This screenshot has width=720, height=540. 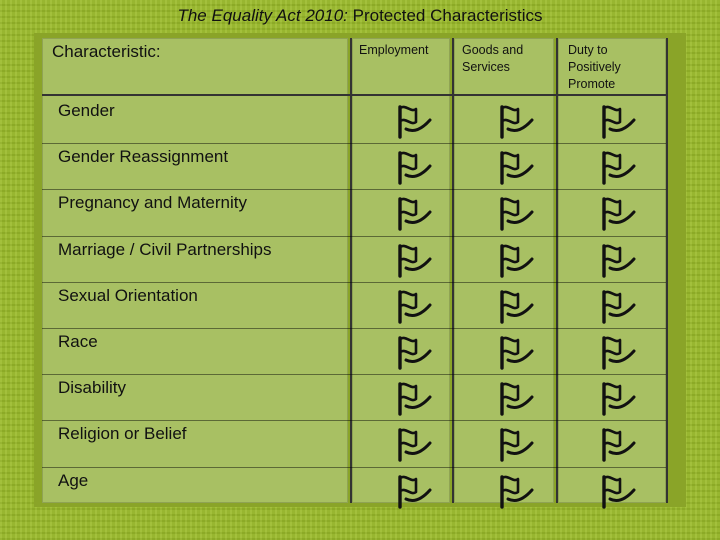 What do you see at coordinates (86, 110) in the screenshot?
I see `row-label-gender: Gender` at bounding box center [86, 110].